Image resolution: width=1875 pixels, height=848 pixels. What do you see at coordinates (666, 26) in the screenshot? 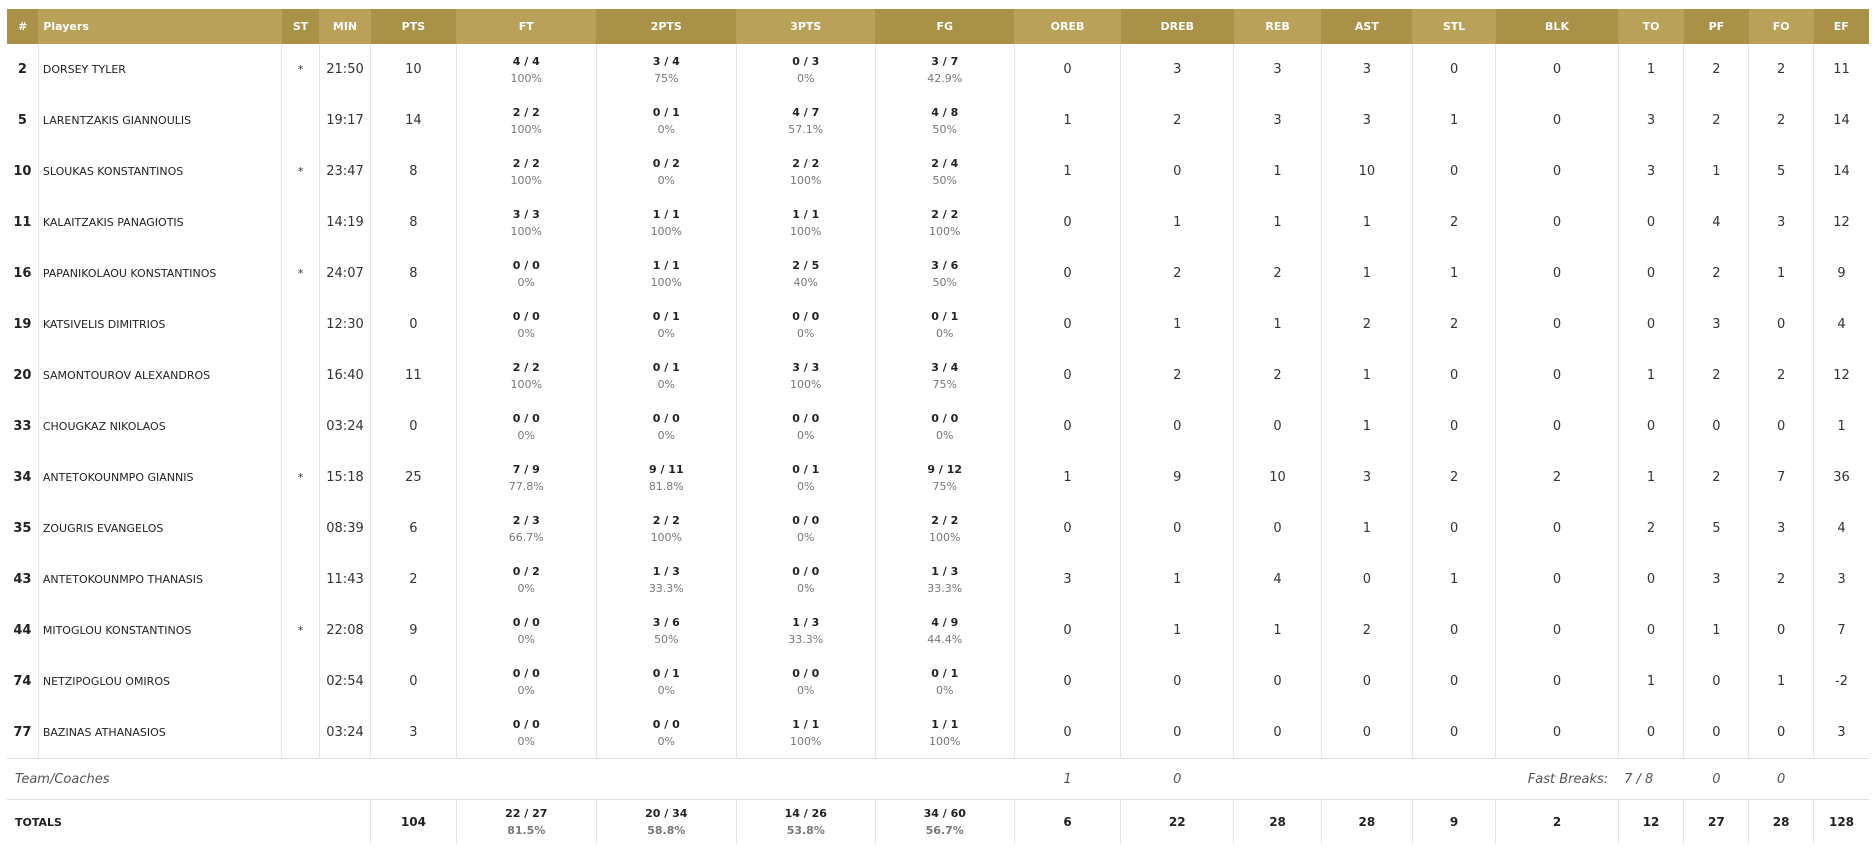
I see `header-2pts: 2PTS` at bounding box center [666, 26].